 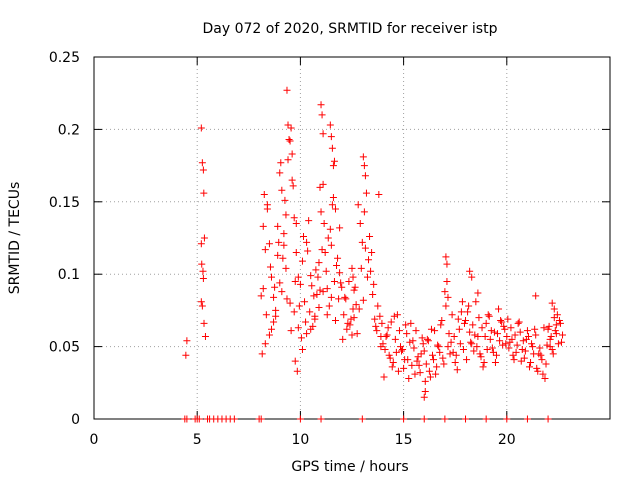 I want to click on y-tick-label: 0.25, so click(x=64, y=58).